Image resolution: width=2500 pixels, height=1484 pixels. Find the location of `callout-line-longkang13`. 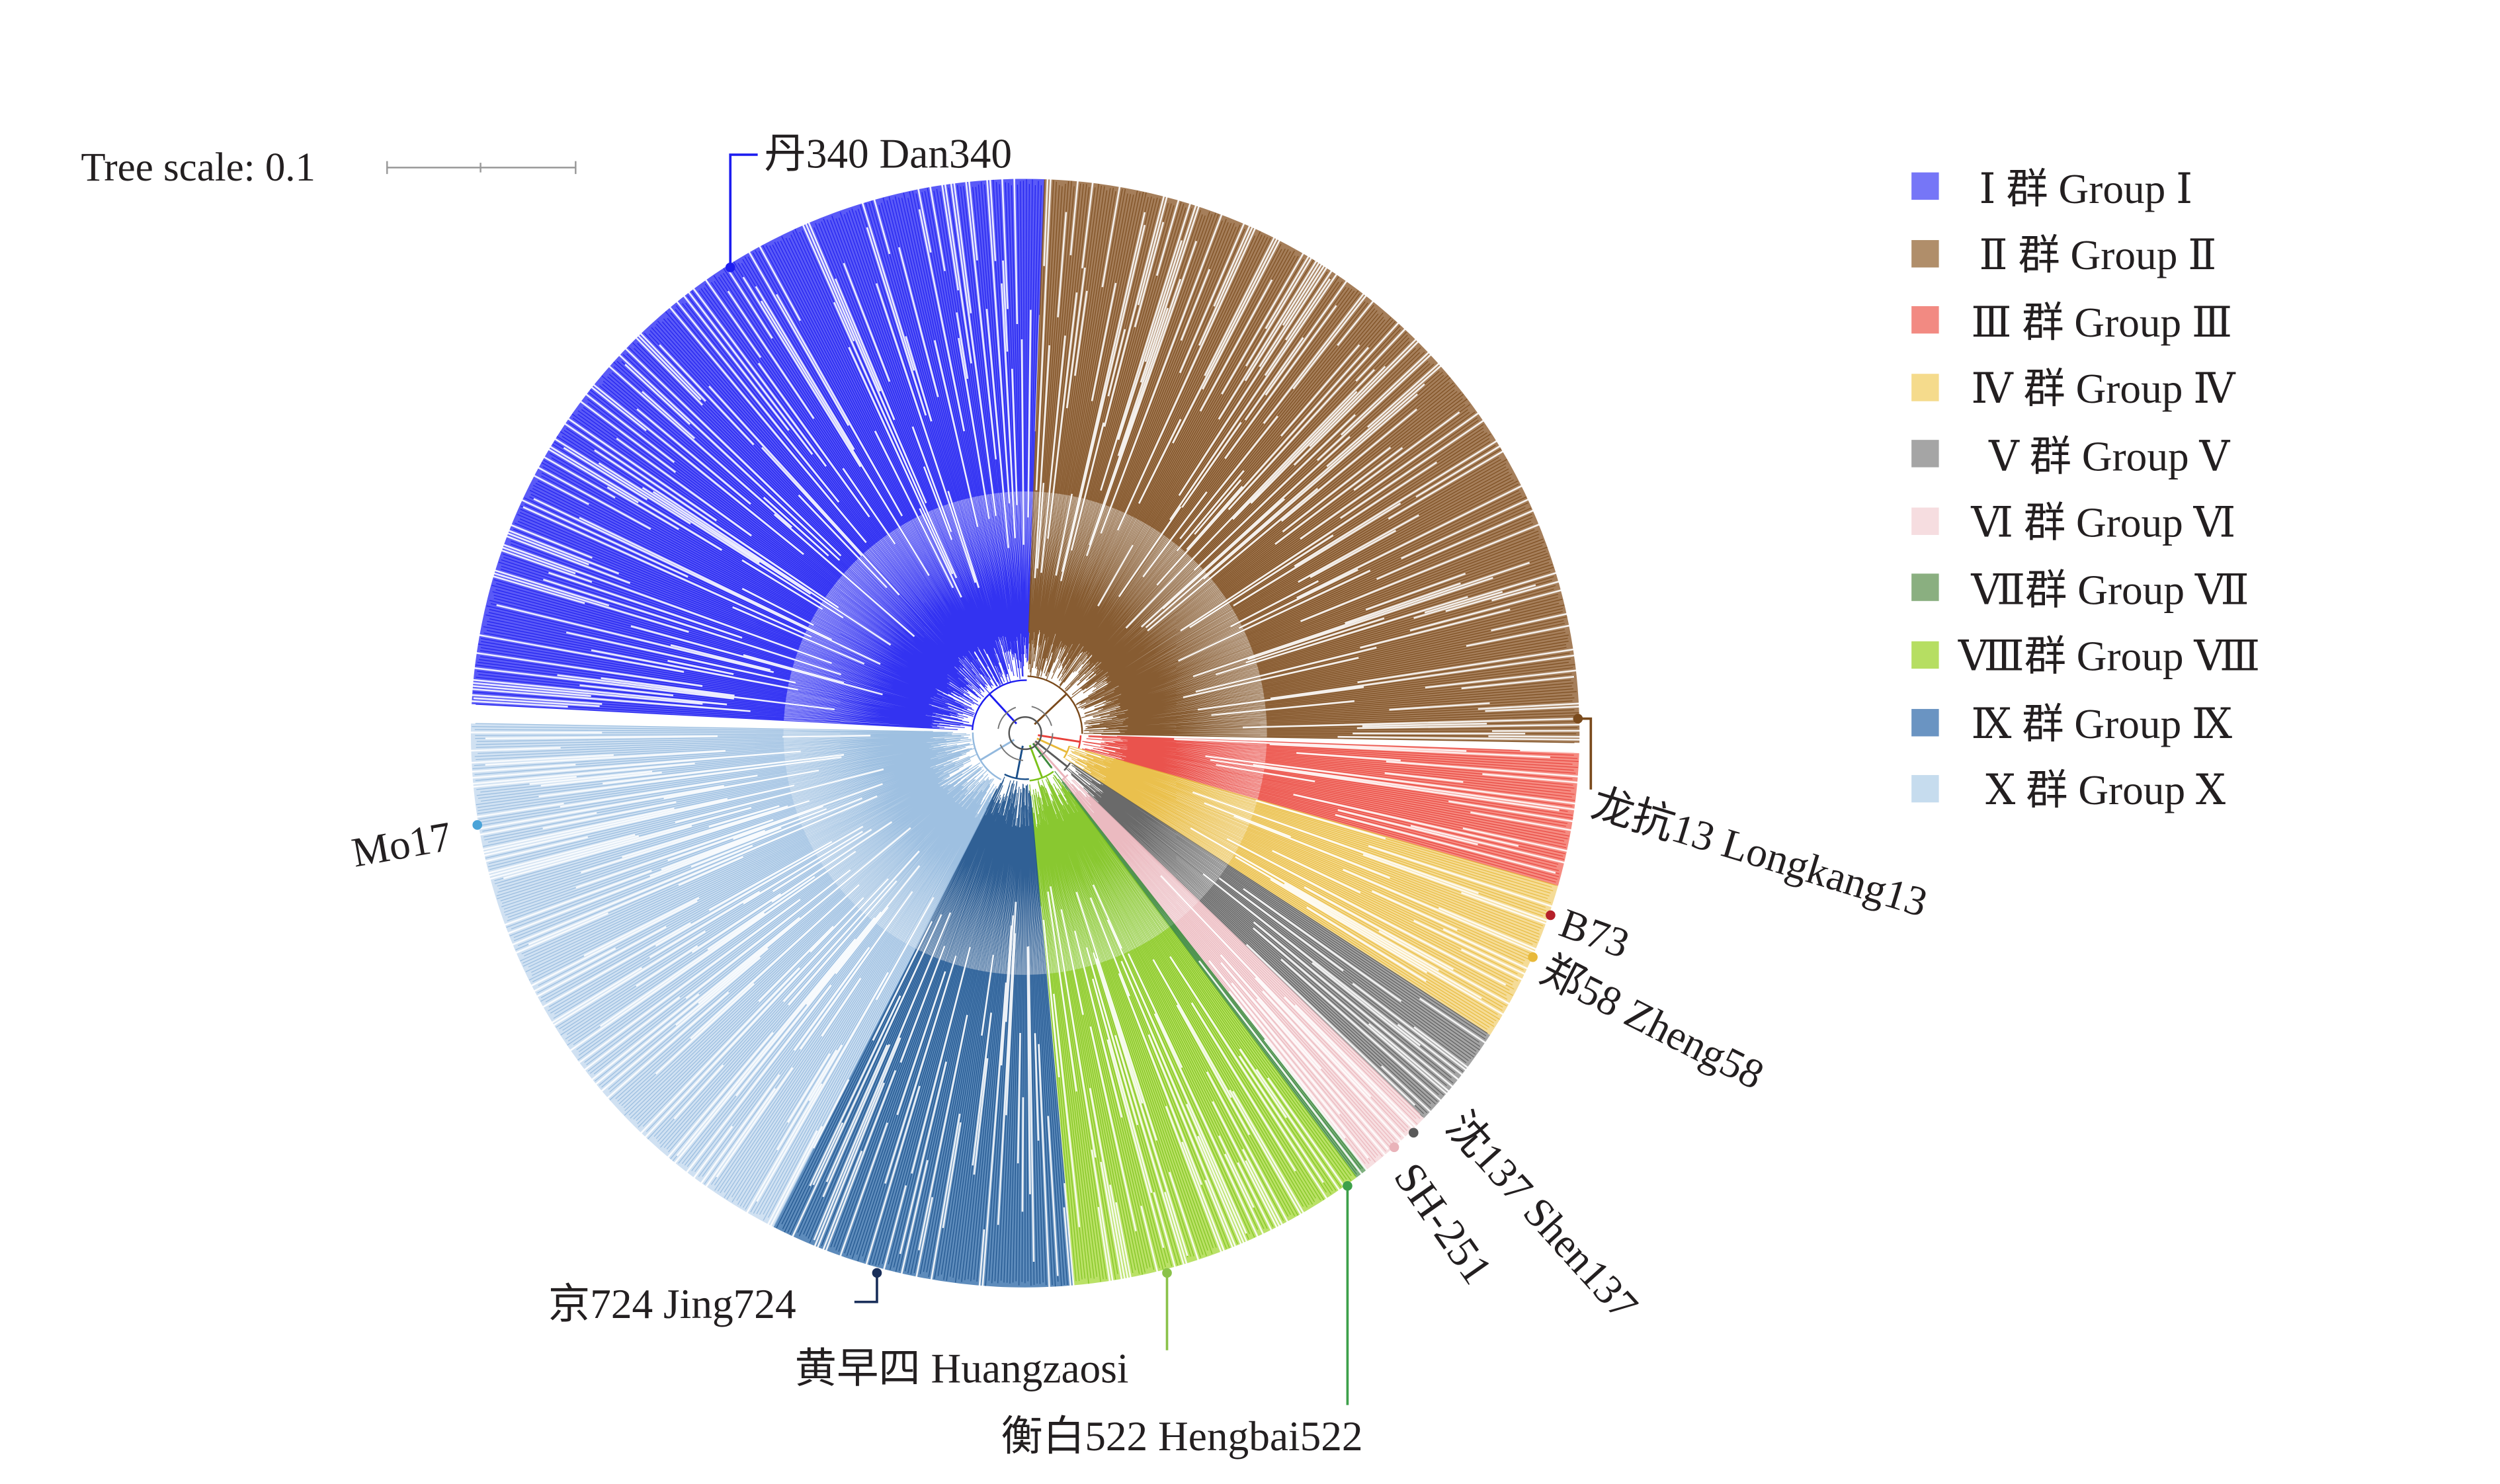

callout-line-longkang13 is located at coordinates (1585, 754).